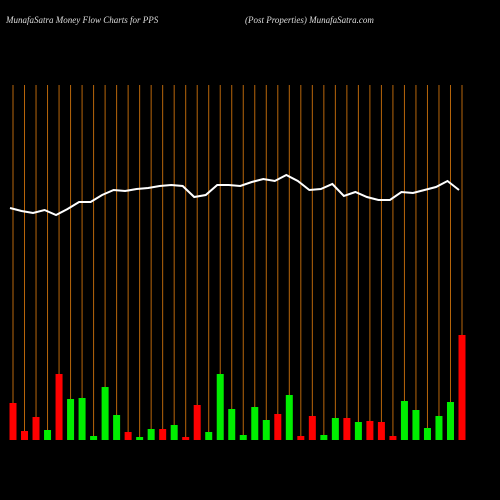 The width and height of the screenshot is (500, 500). What do you see at coordinates (234, 195) in the screenshot?
I see `price-line` at bounding box center [234, 195].